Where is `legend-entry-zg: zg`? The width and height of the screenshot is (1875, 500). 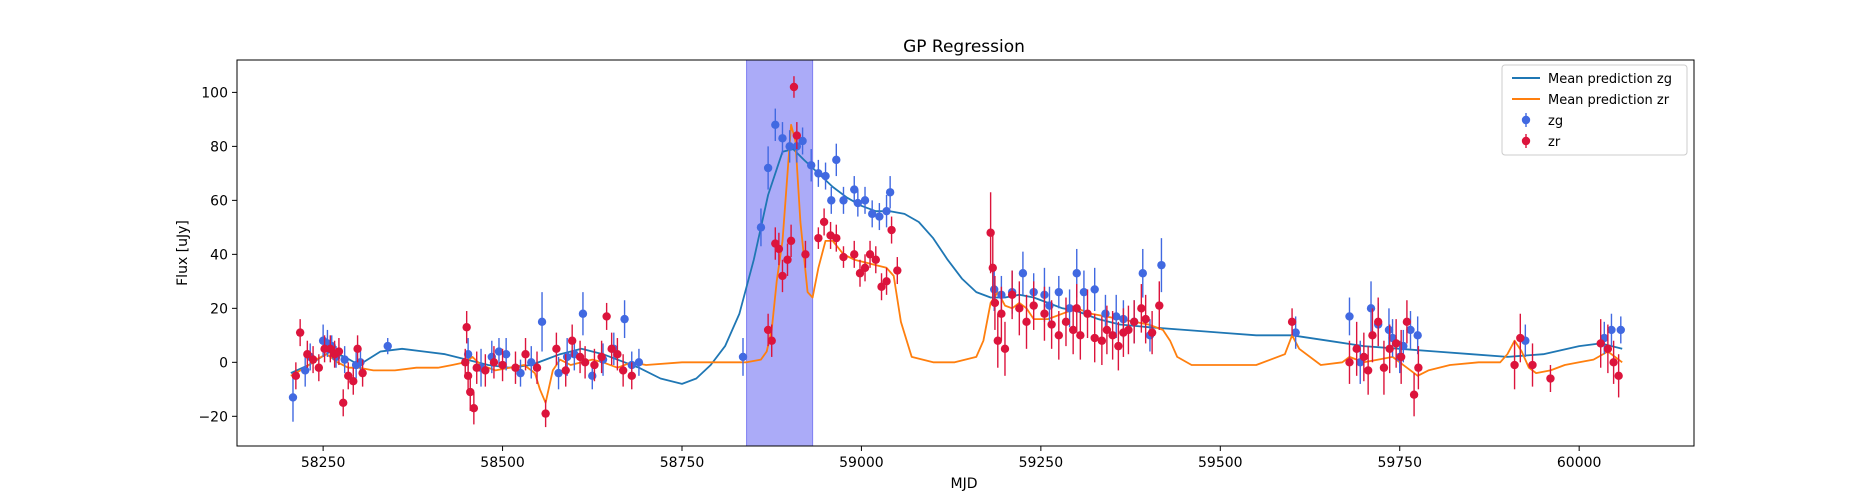
legend-entry-zg: zg is located at coordinates (1542, 121).